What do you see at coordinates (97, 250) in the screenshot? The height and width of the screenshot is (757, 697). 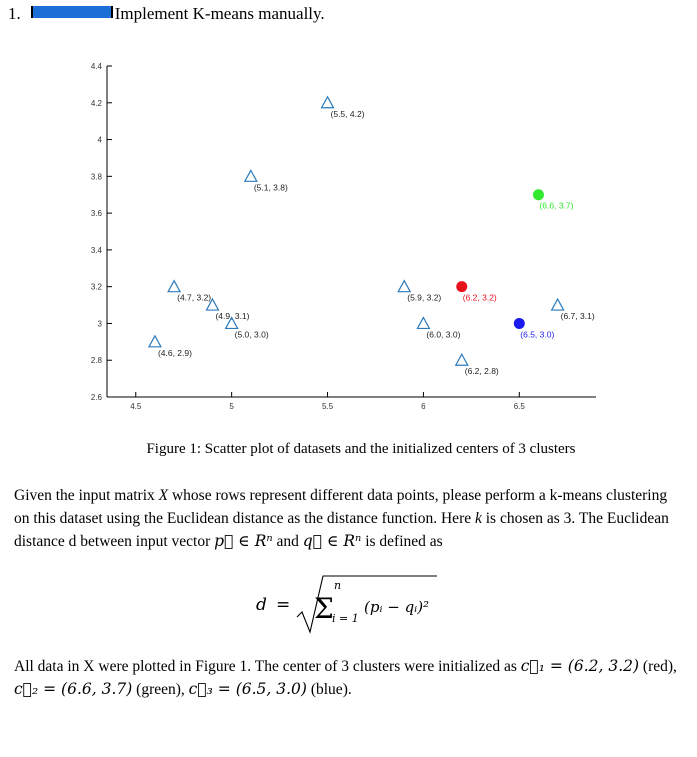 I see `y-tick-label: 3.4` at bounding box center [97, 250].